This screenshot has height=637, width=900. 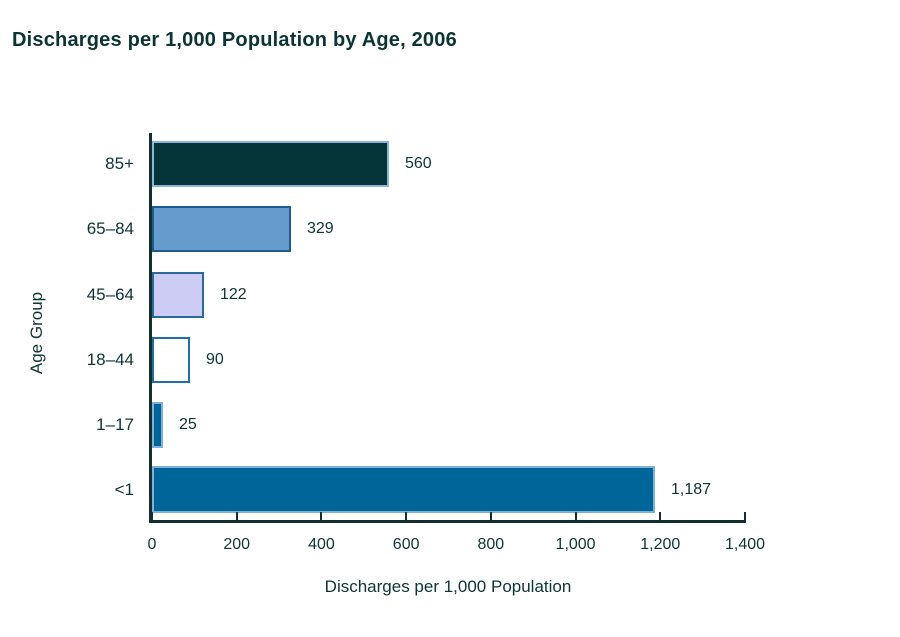 I want to click on category-label: <1, so click(x=124, y=489).